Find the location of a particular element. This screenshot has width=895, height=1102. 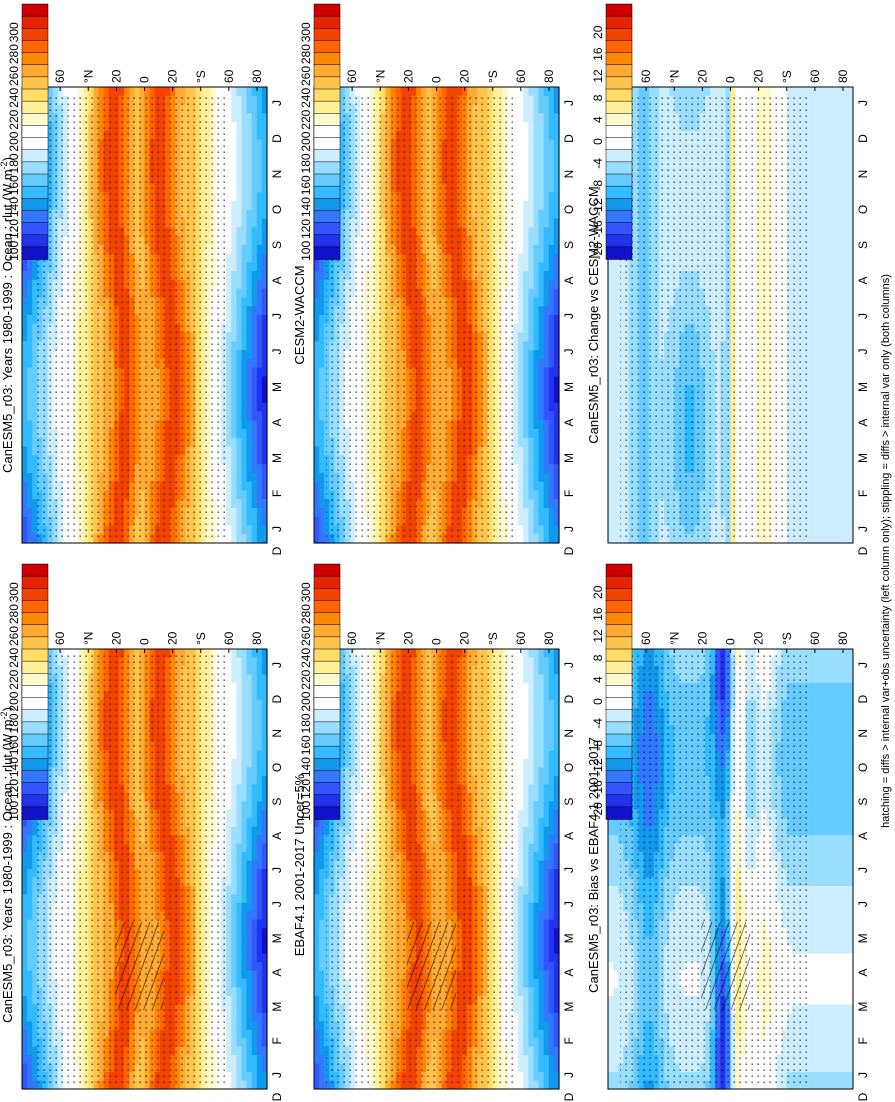

lat-tick-label: °N is located at coordinates (88, 638).